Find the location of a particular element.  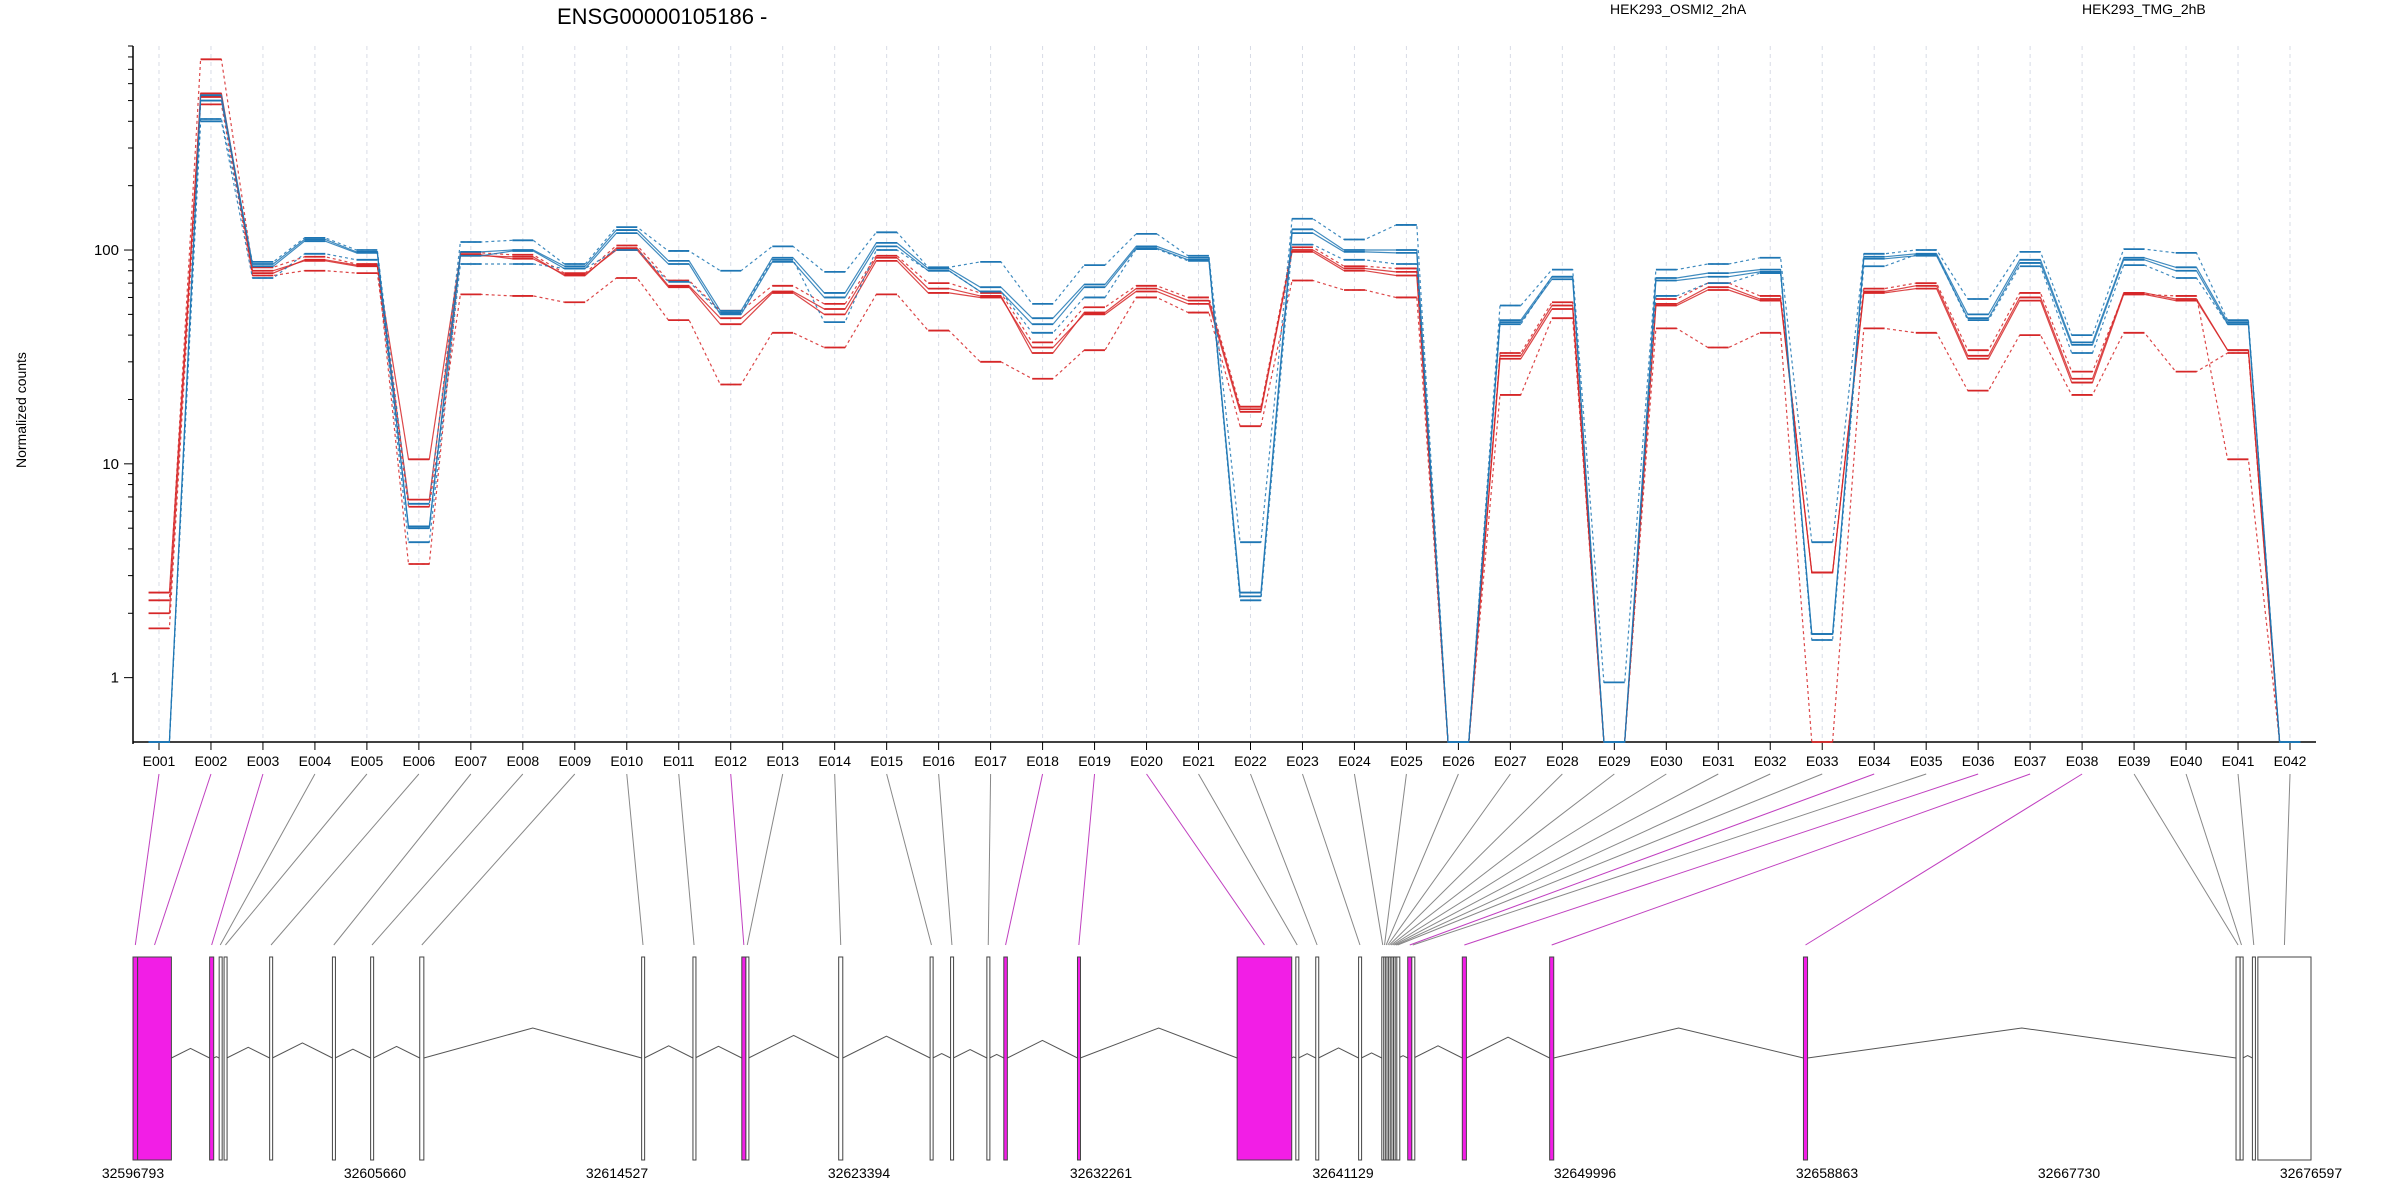

x-tick-label-E001: E001 is located at coordinates (159, 761).